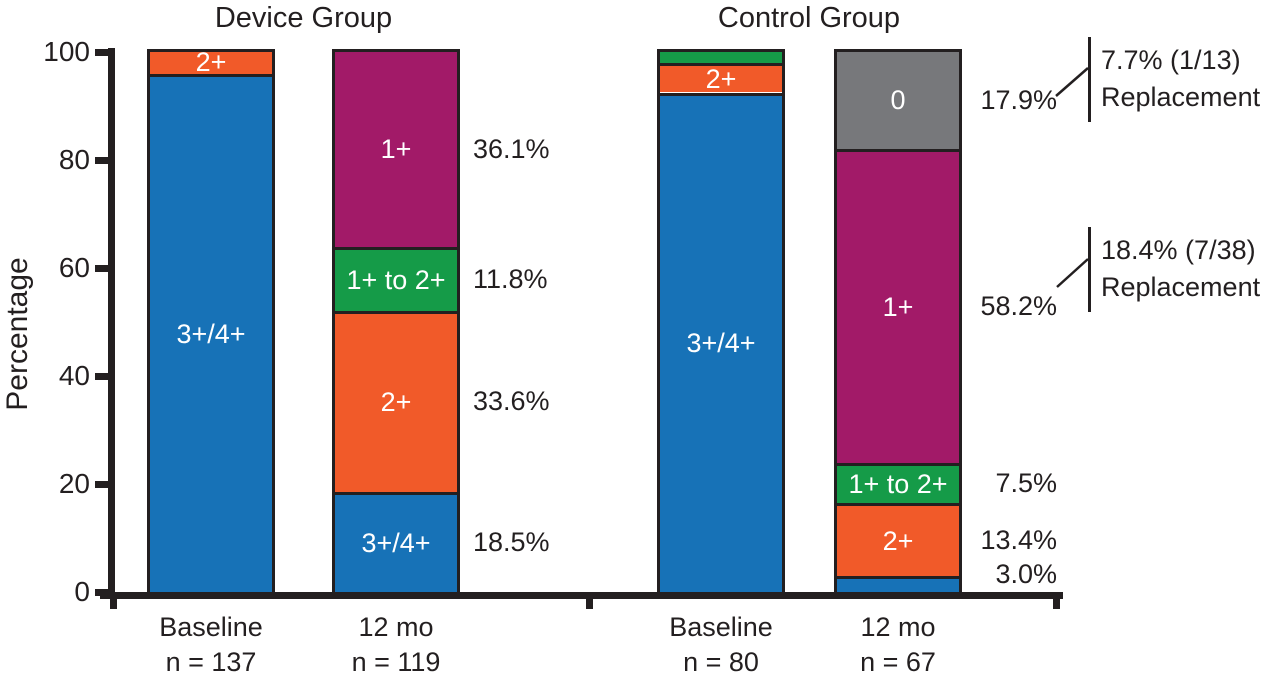  What do you see at coordinates (581, 595) in the screenshot?
I see `x-axis-line` at bounding box center [581, 595].